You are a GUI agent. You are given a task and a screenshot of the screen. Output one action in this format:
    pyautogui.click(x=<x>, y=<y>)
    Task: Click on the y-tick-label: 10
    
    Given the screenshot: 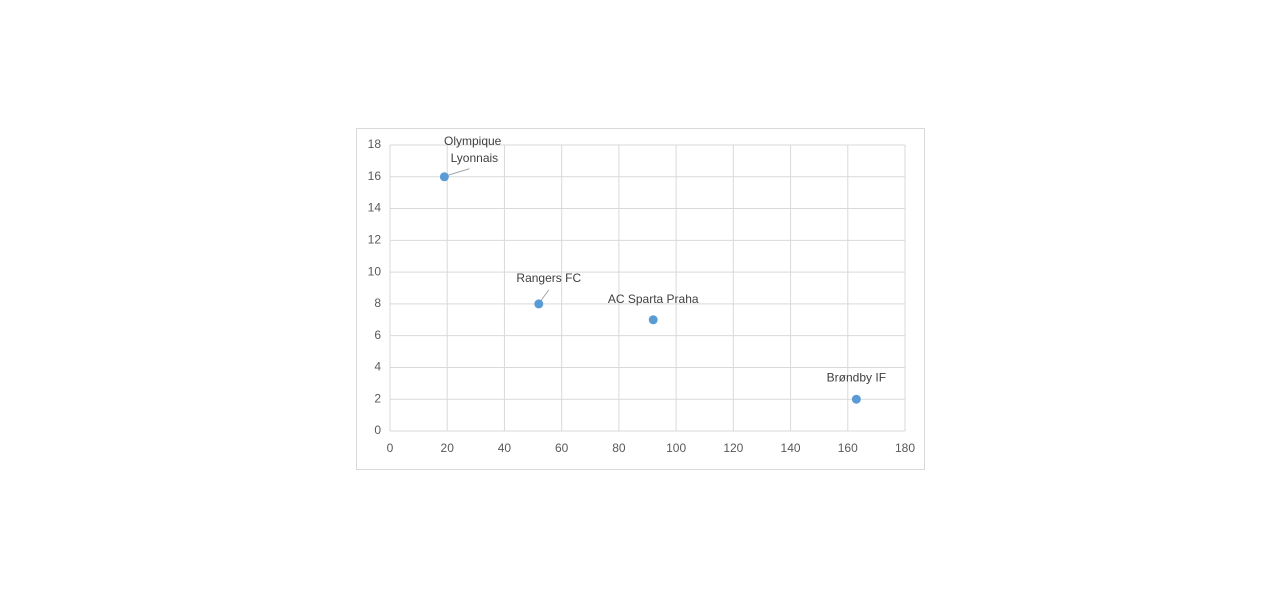 What is the action you would take?
    pyautogui.click(x=375, y=271)
    